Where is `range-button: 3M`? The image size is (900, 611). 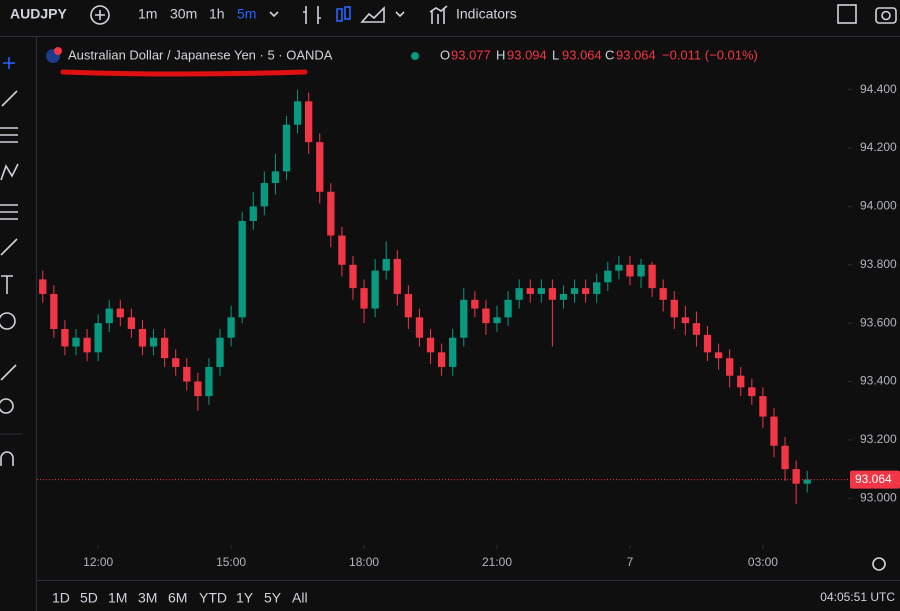
range-button: 3M is located at coordinates (147, 598).